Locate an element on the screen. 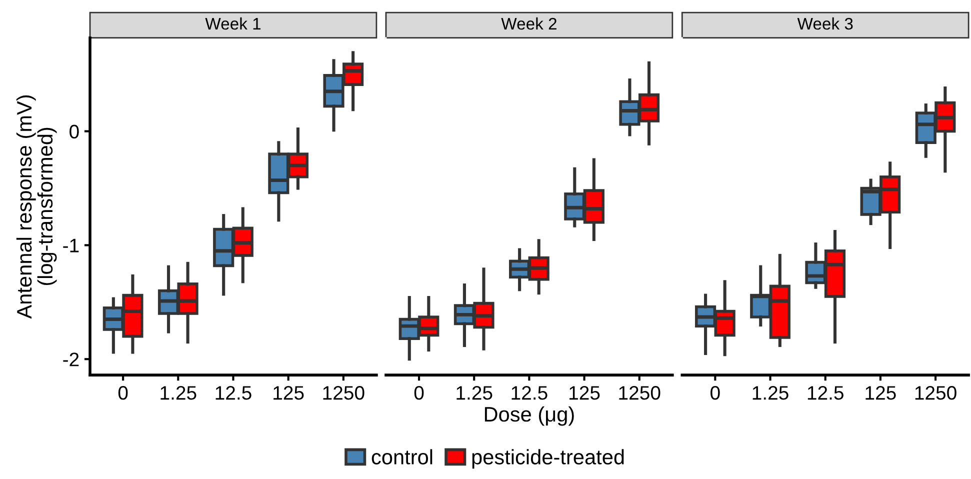  chart-title: Week 3 is located at coordinates (825, 23).